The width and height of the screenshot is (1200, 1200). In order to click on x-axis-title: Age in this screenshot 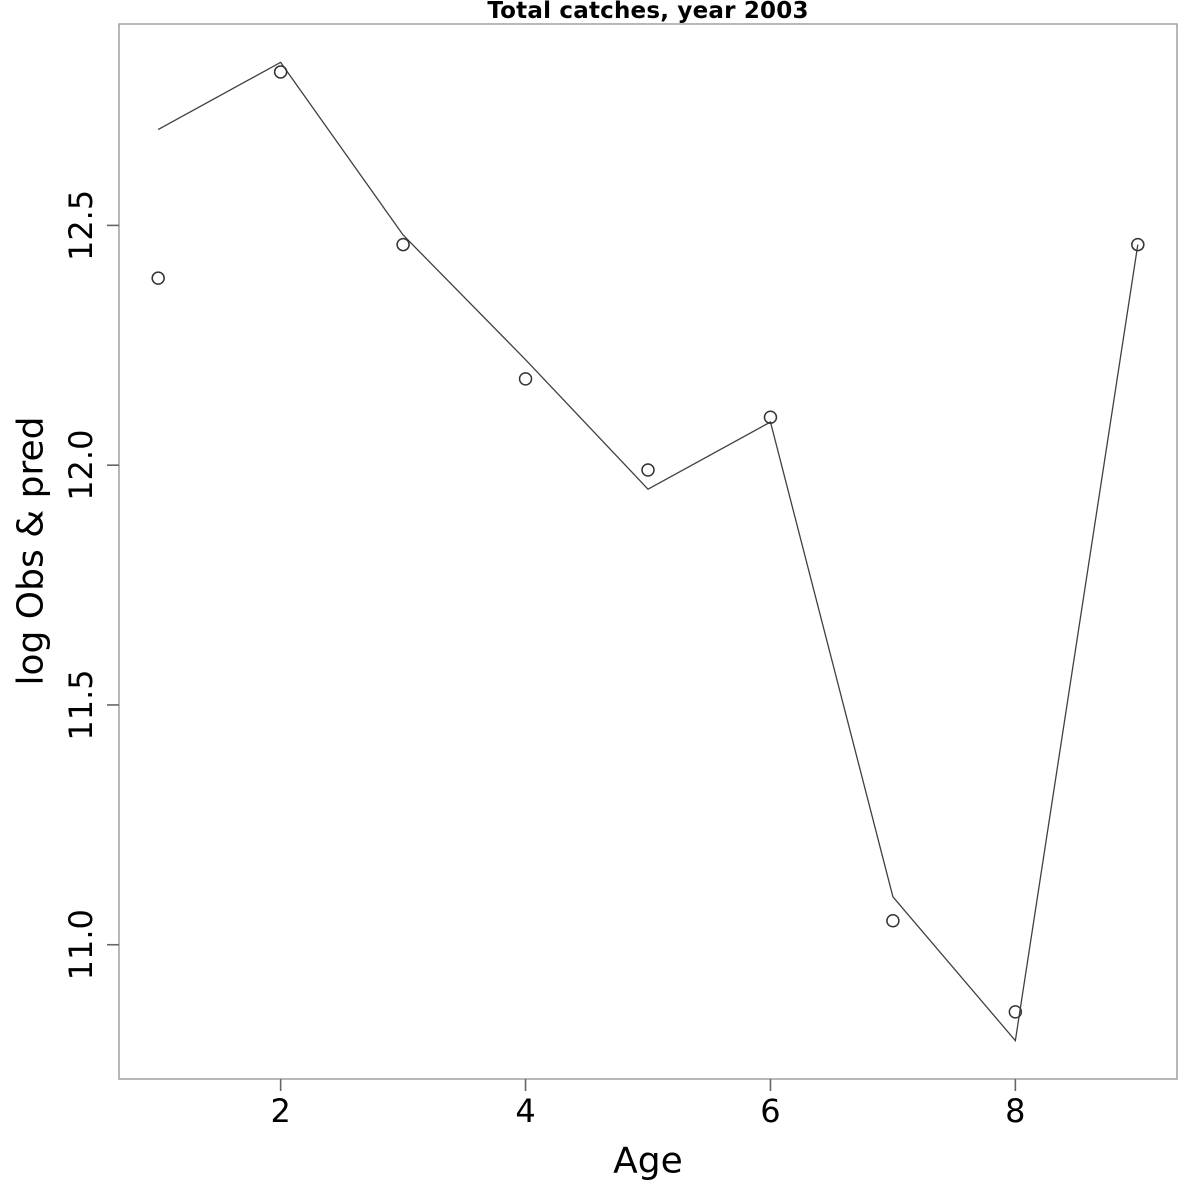, I will do `click(648, 1161)`.